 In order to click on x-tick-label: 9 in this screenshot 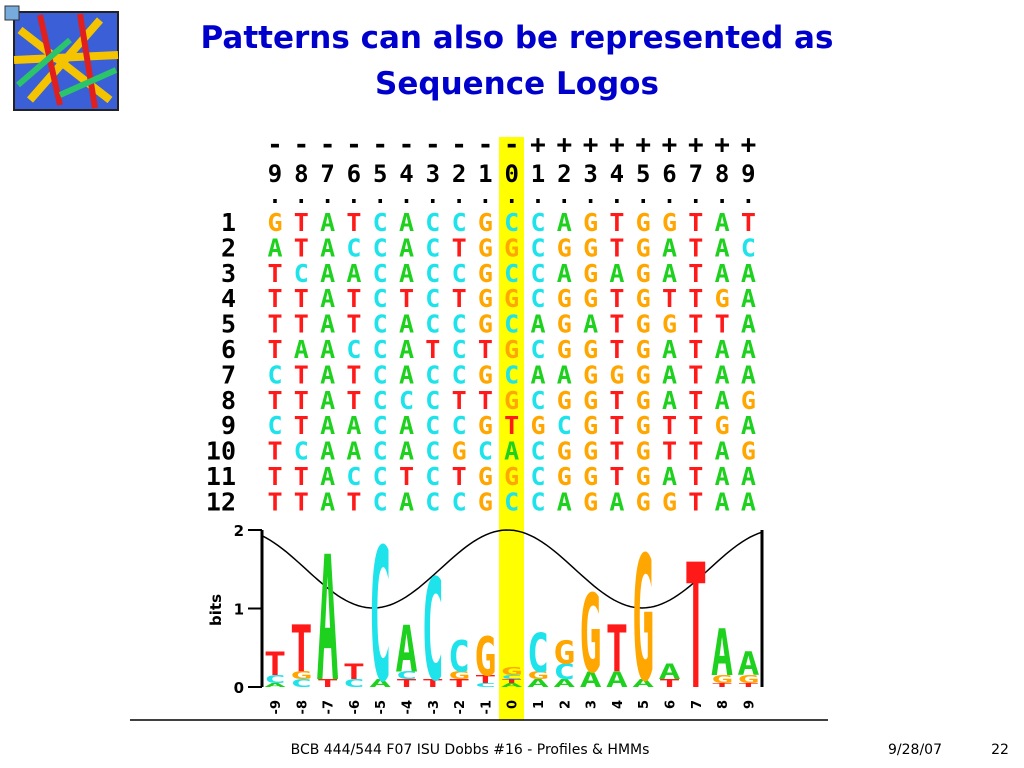, I will do `click(749, 704)`.